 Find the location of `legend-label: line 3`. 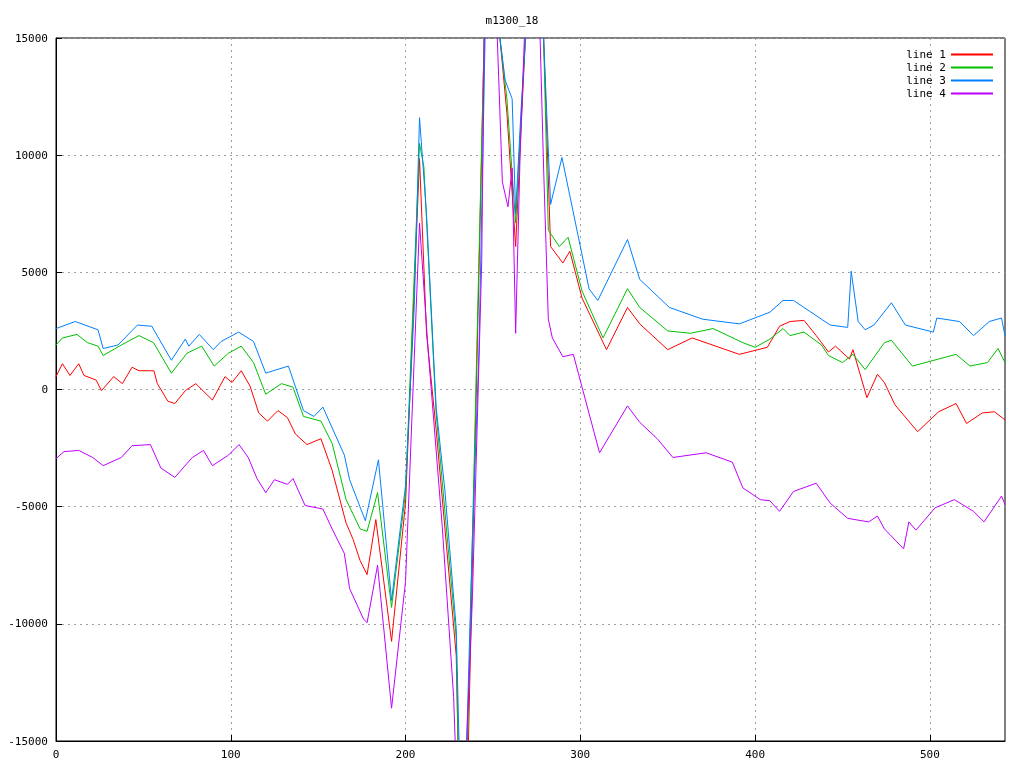

legend-label: line 3 is located at coordinates (926, 80).